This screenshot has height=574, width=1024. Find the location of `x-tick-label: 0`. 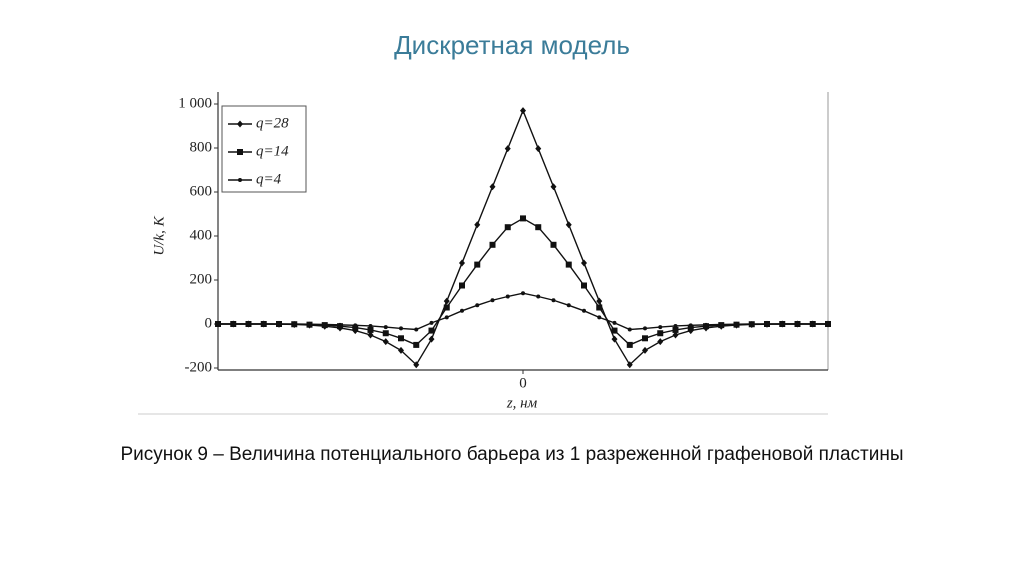

x-tick-label: 0 is located at coordinates (523, 383).